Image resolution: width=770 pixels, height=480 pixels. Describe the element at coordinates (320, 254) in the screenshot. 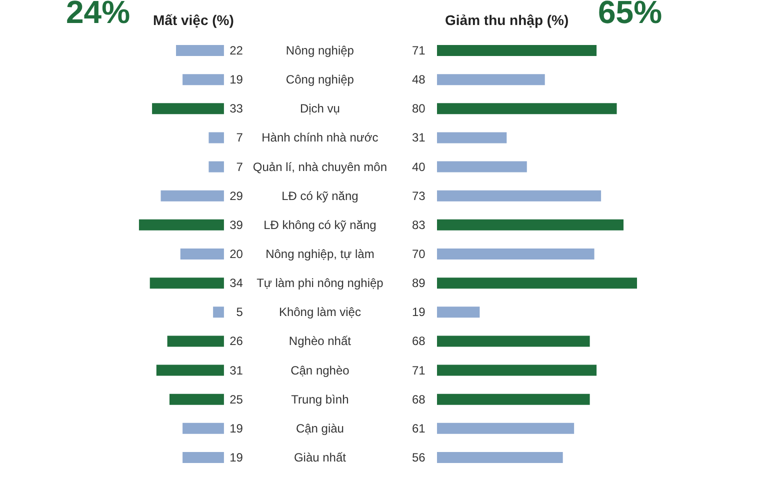

I see `y-tick-label: Nông nghiệp, tự làm` at that location.